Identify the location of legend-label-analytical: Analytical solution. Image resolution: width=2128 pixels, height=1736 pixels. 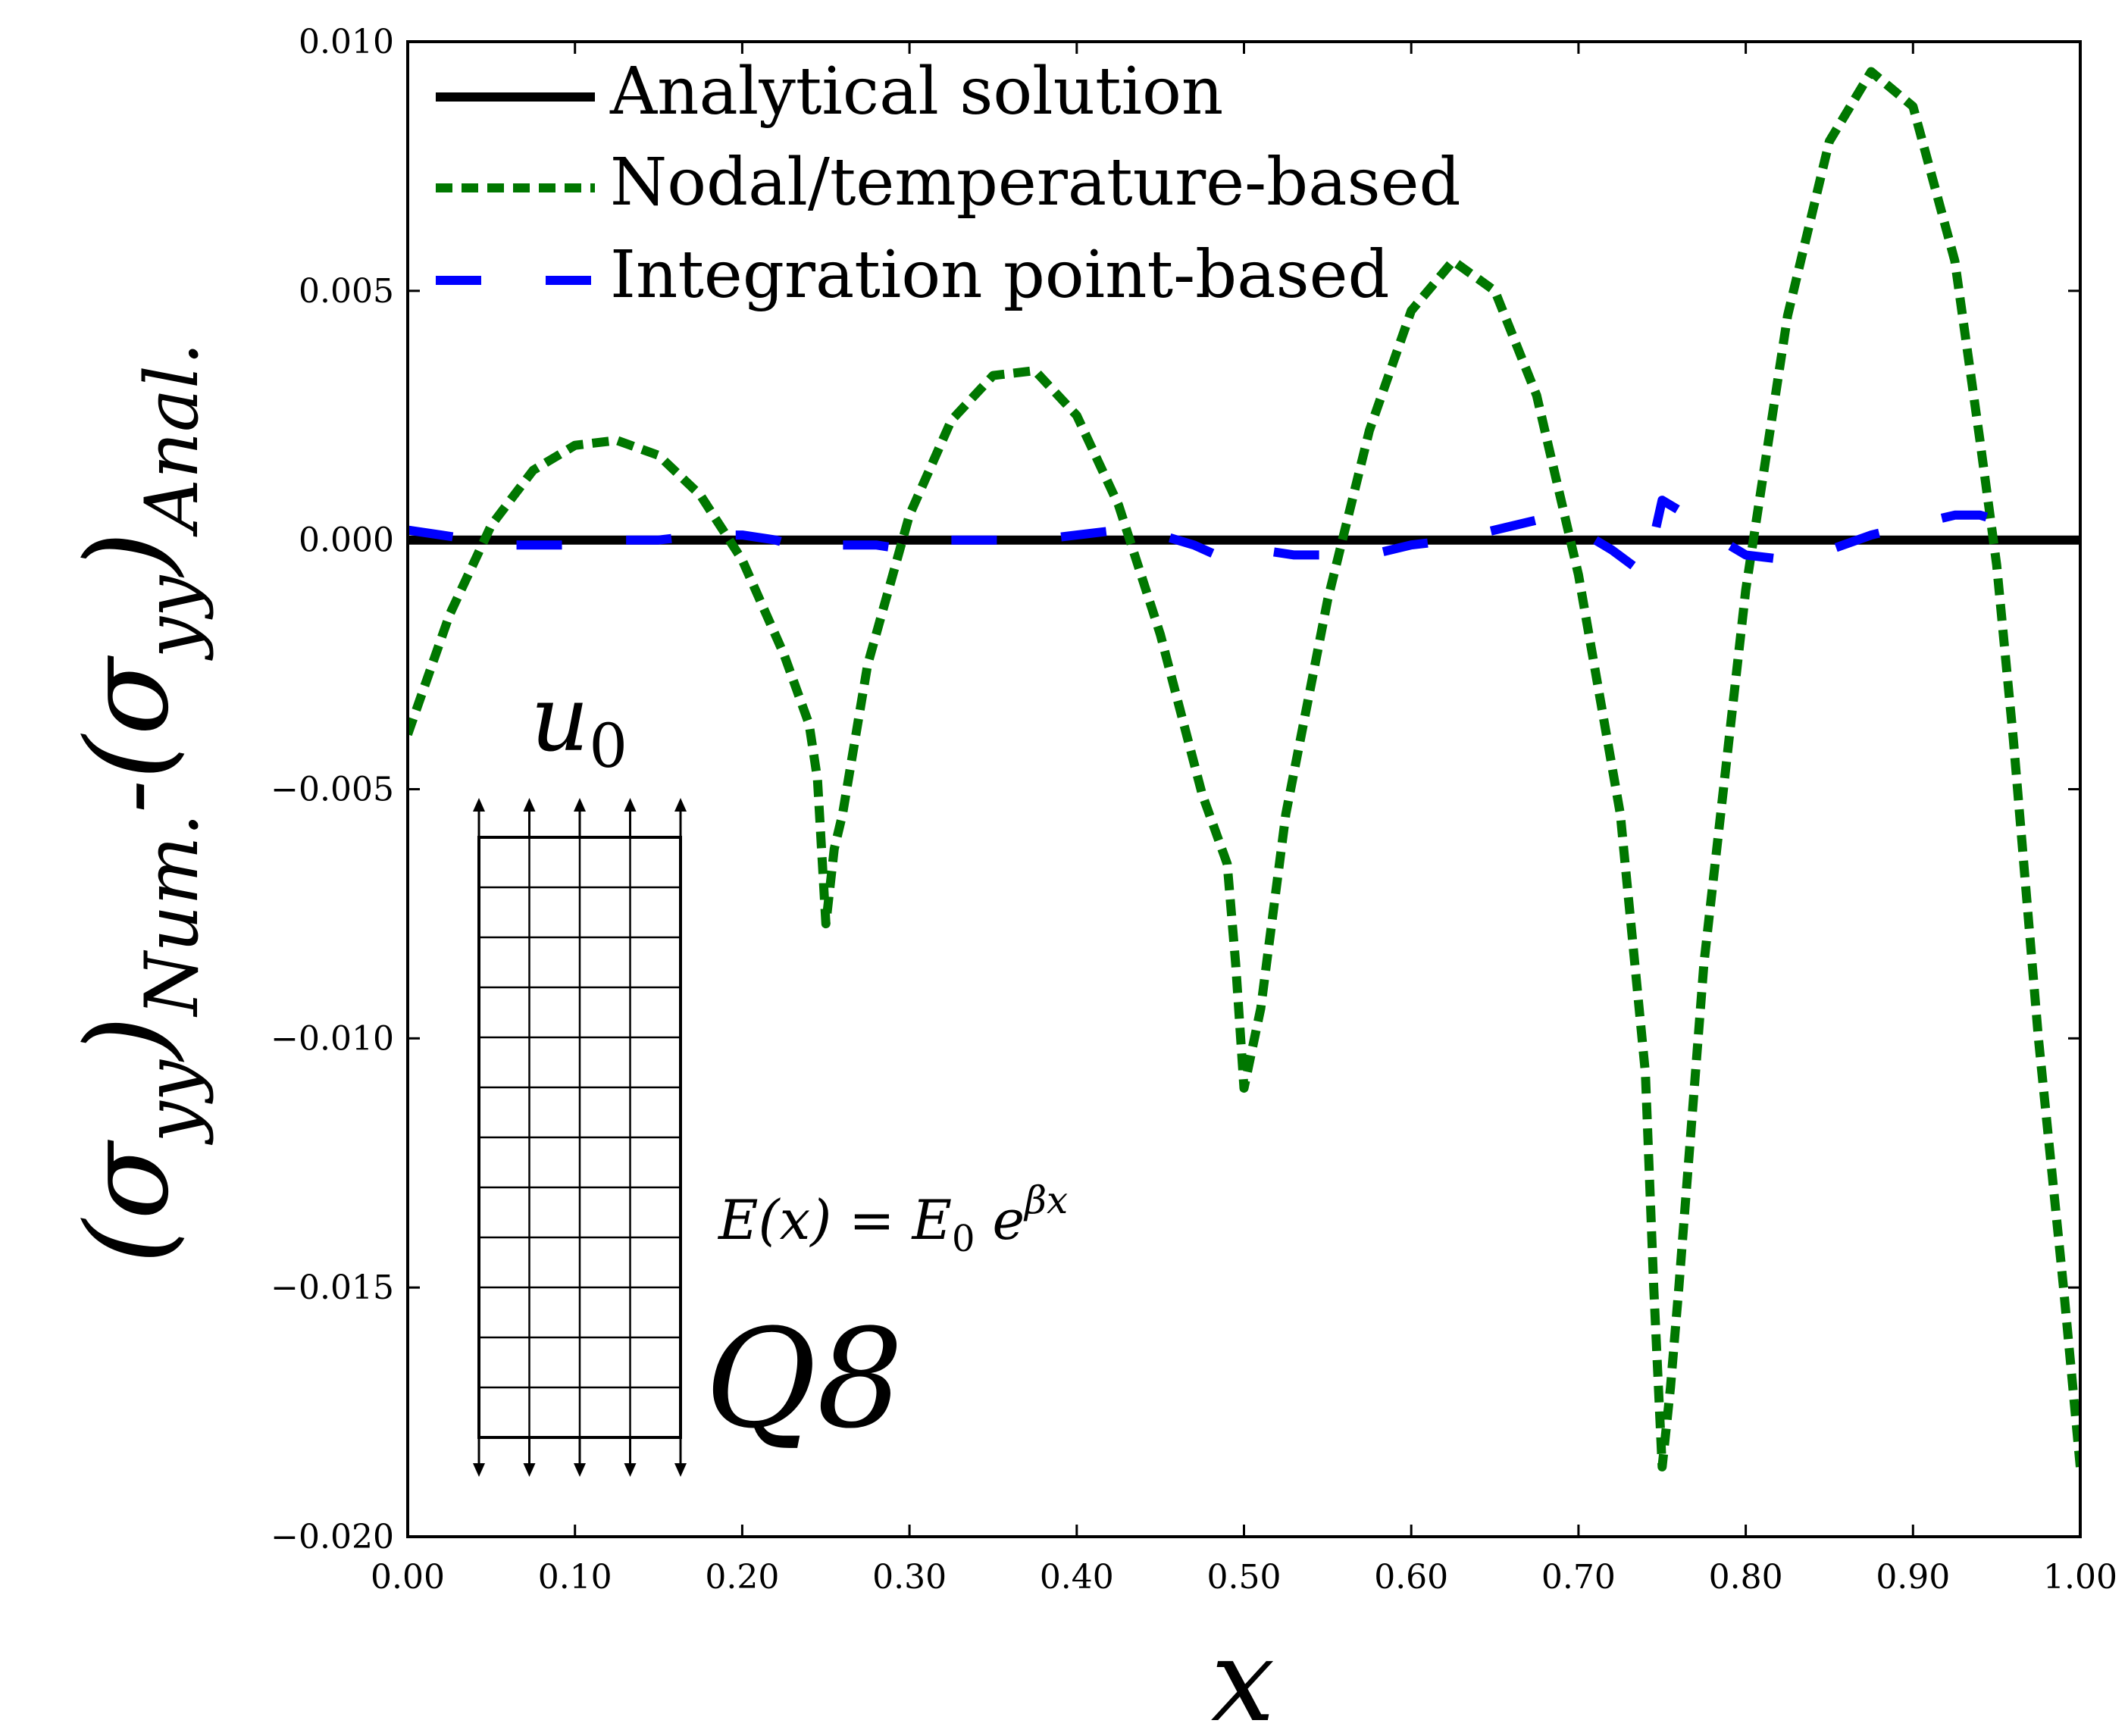
(916, 92).